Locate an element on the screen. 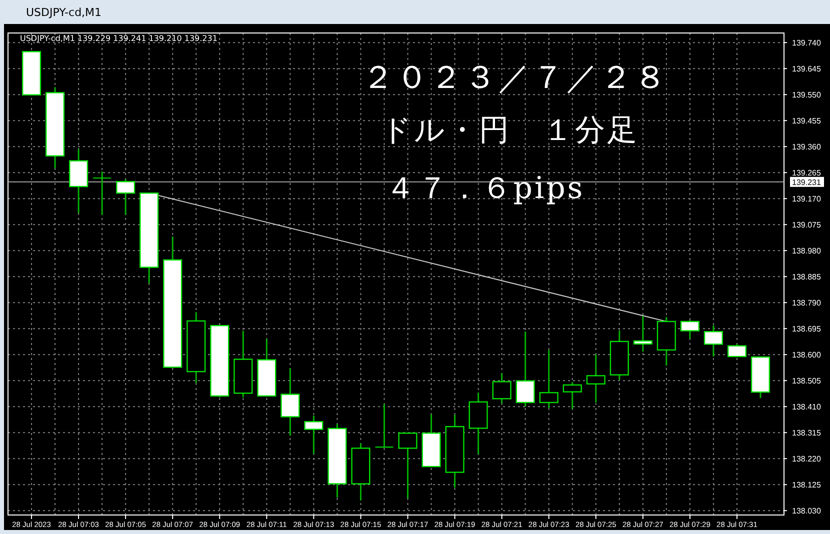  y-tick-label: 138.410 is located at coordinates (807, 407).